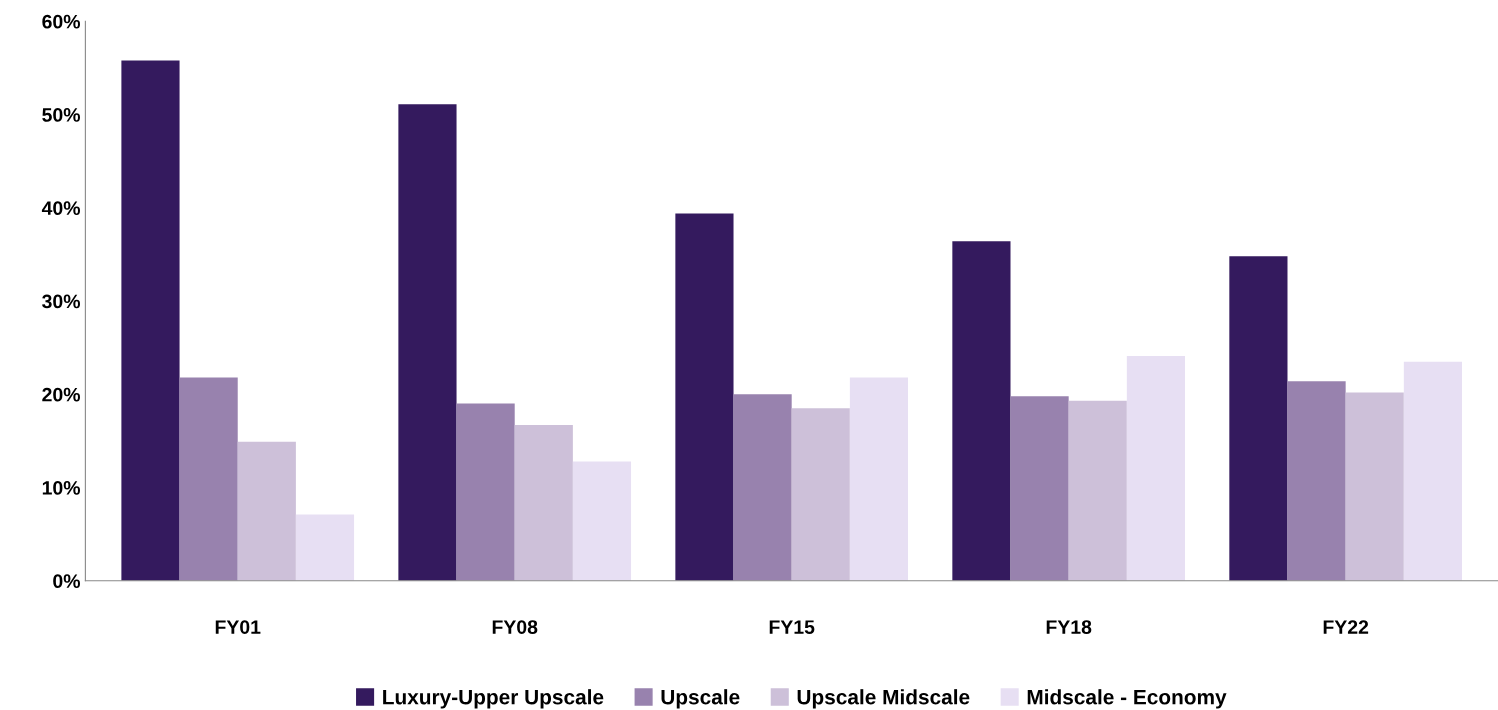 The height and width of the screenshot is (710, 1498). What do you see at coordinates (61, 488) in the screenshot?
I see `y-tick-label: 10%` at bounding box center [61, 488].